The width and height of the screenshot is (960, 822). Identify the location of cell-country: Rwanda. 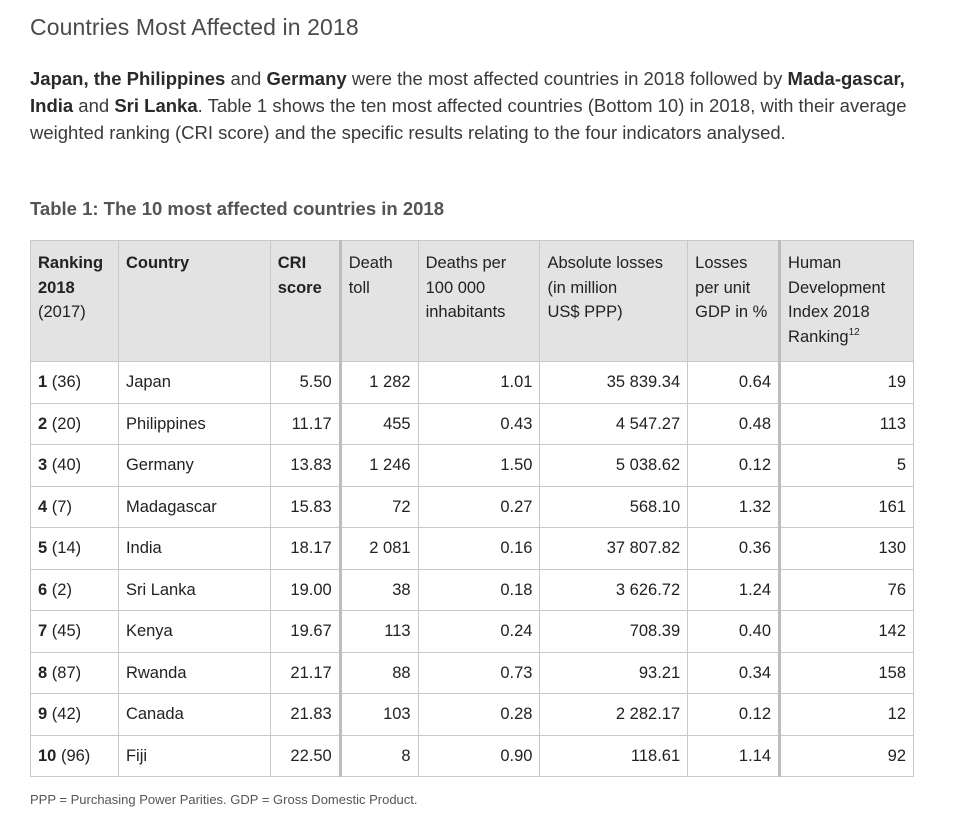
(194, 672).